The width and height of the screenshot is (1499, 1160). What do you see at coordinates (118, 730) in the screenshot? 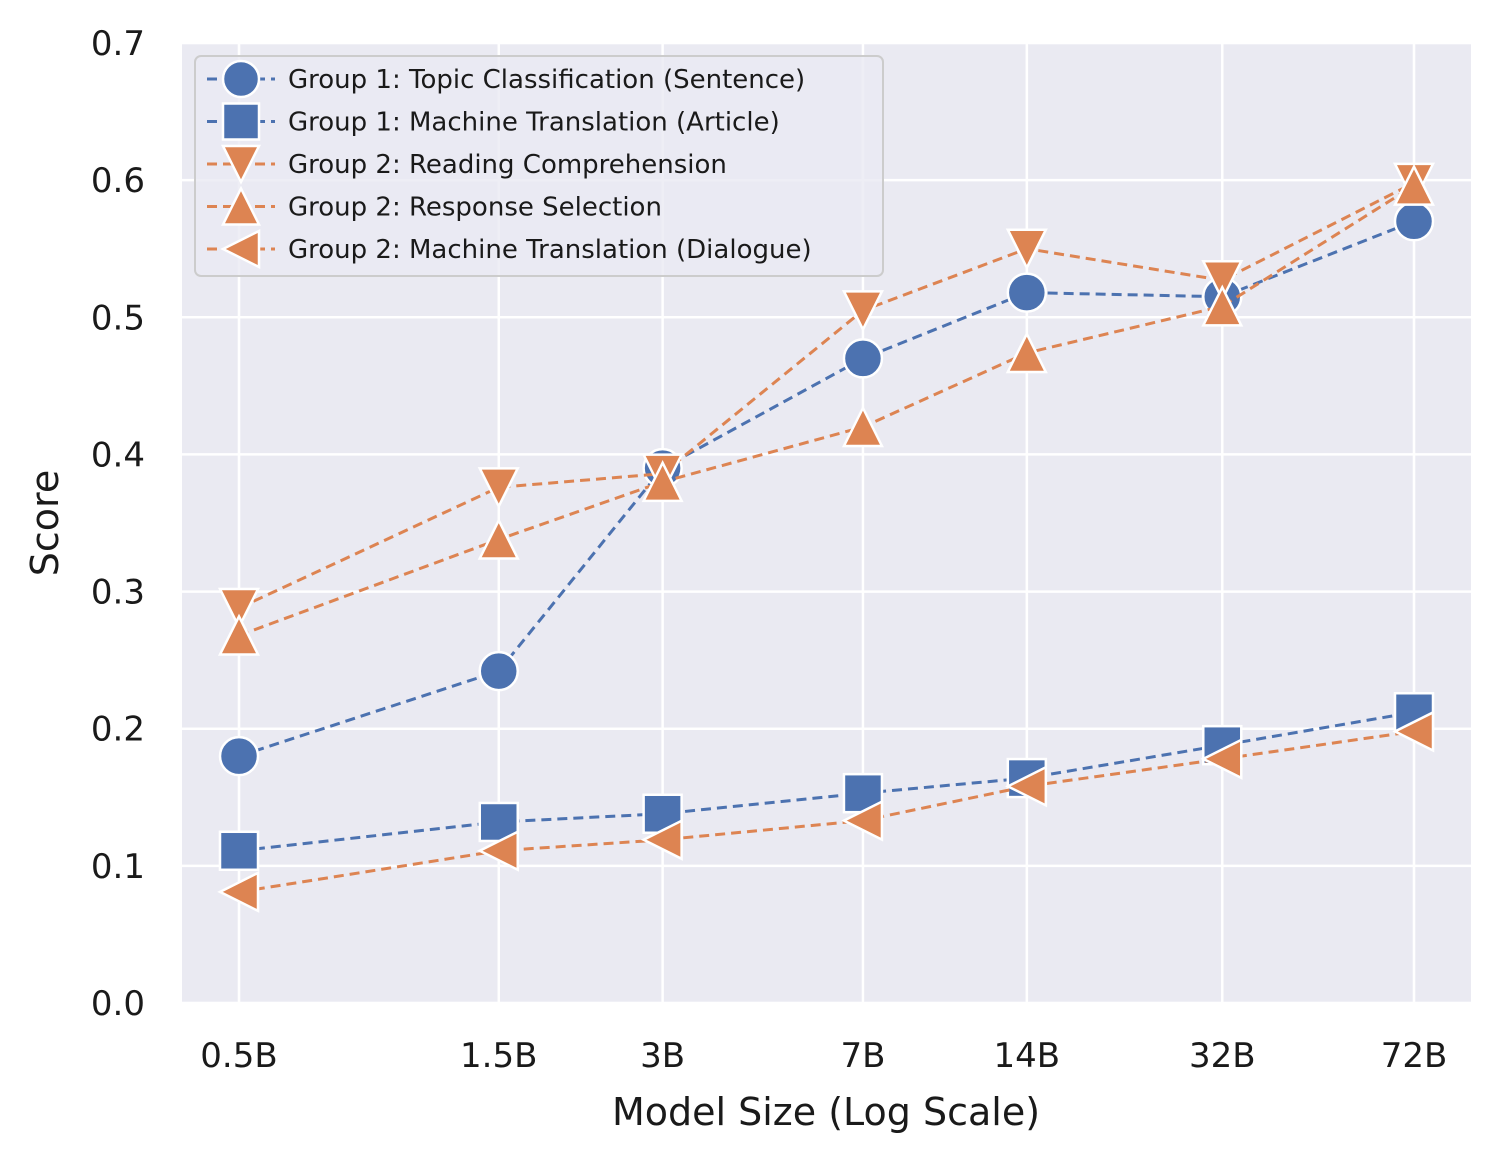
I see `y-tick-label: 0.2` at bounding box center [118, 730].